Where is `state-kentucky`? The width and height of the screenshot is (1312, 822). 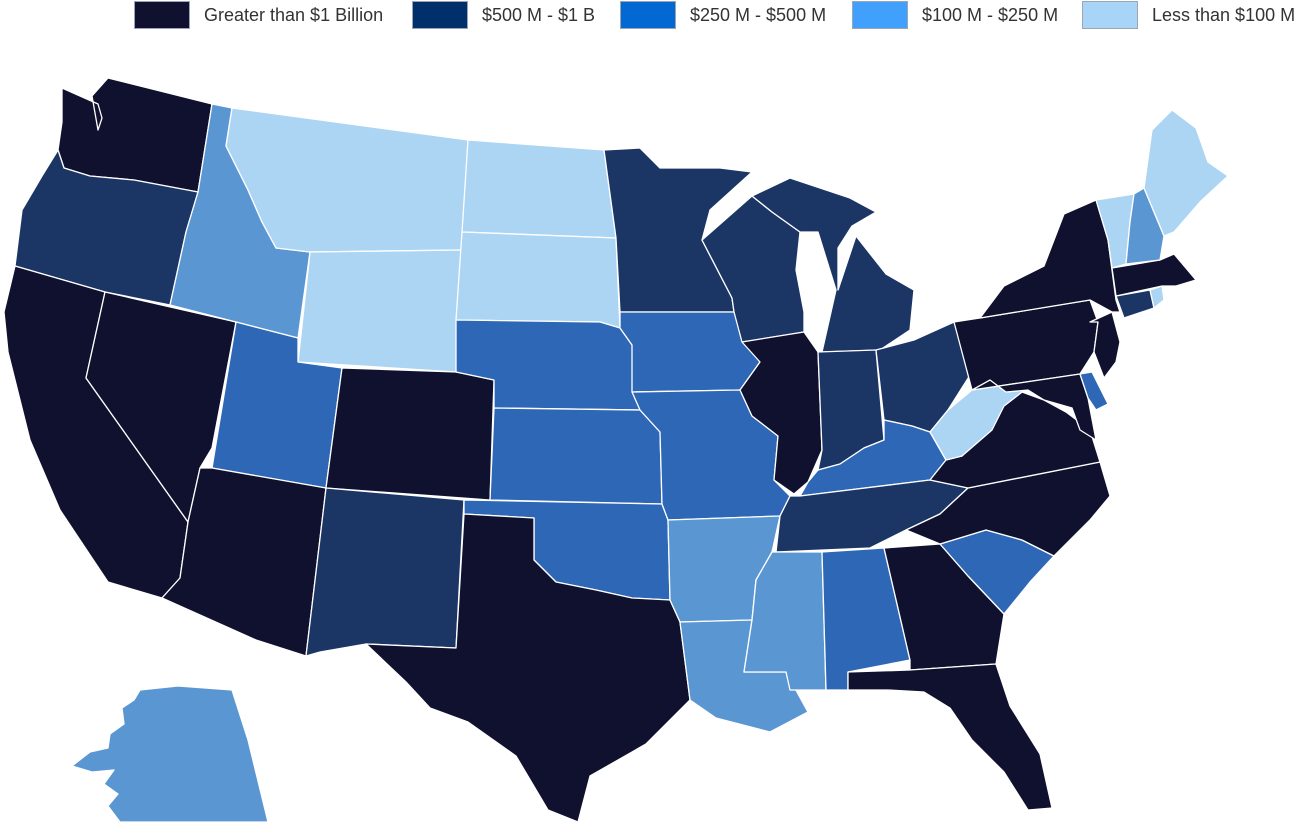 state-kentucky is located at coordinates (873, 458).